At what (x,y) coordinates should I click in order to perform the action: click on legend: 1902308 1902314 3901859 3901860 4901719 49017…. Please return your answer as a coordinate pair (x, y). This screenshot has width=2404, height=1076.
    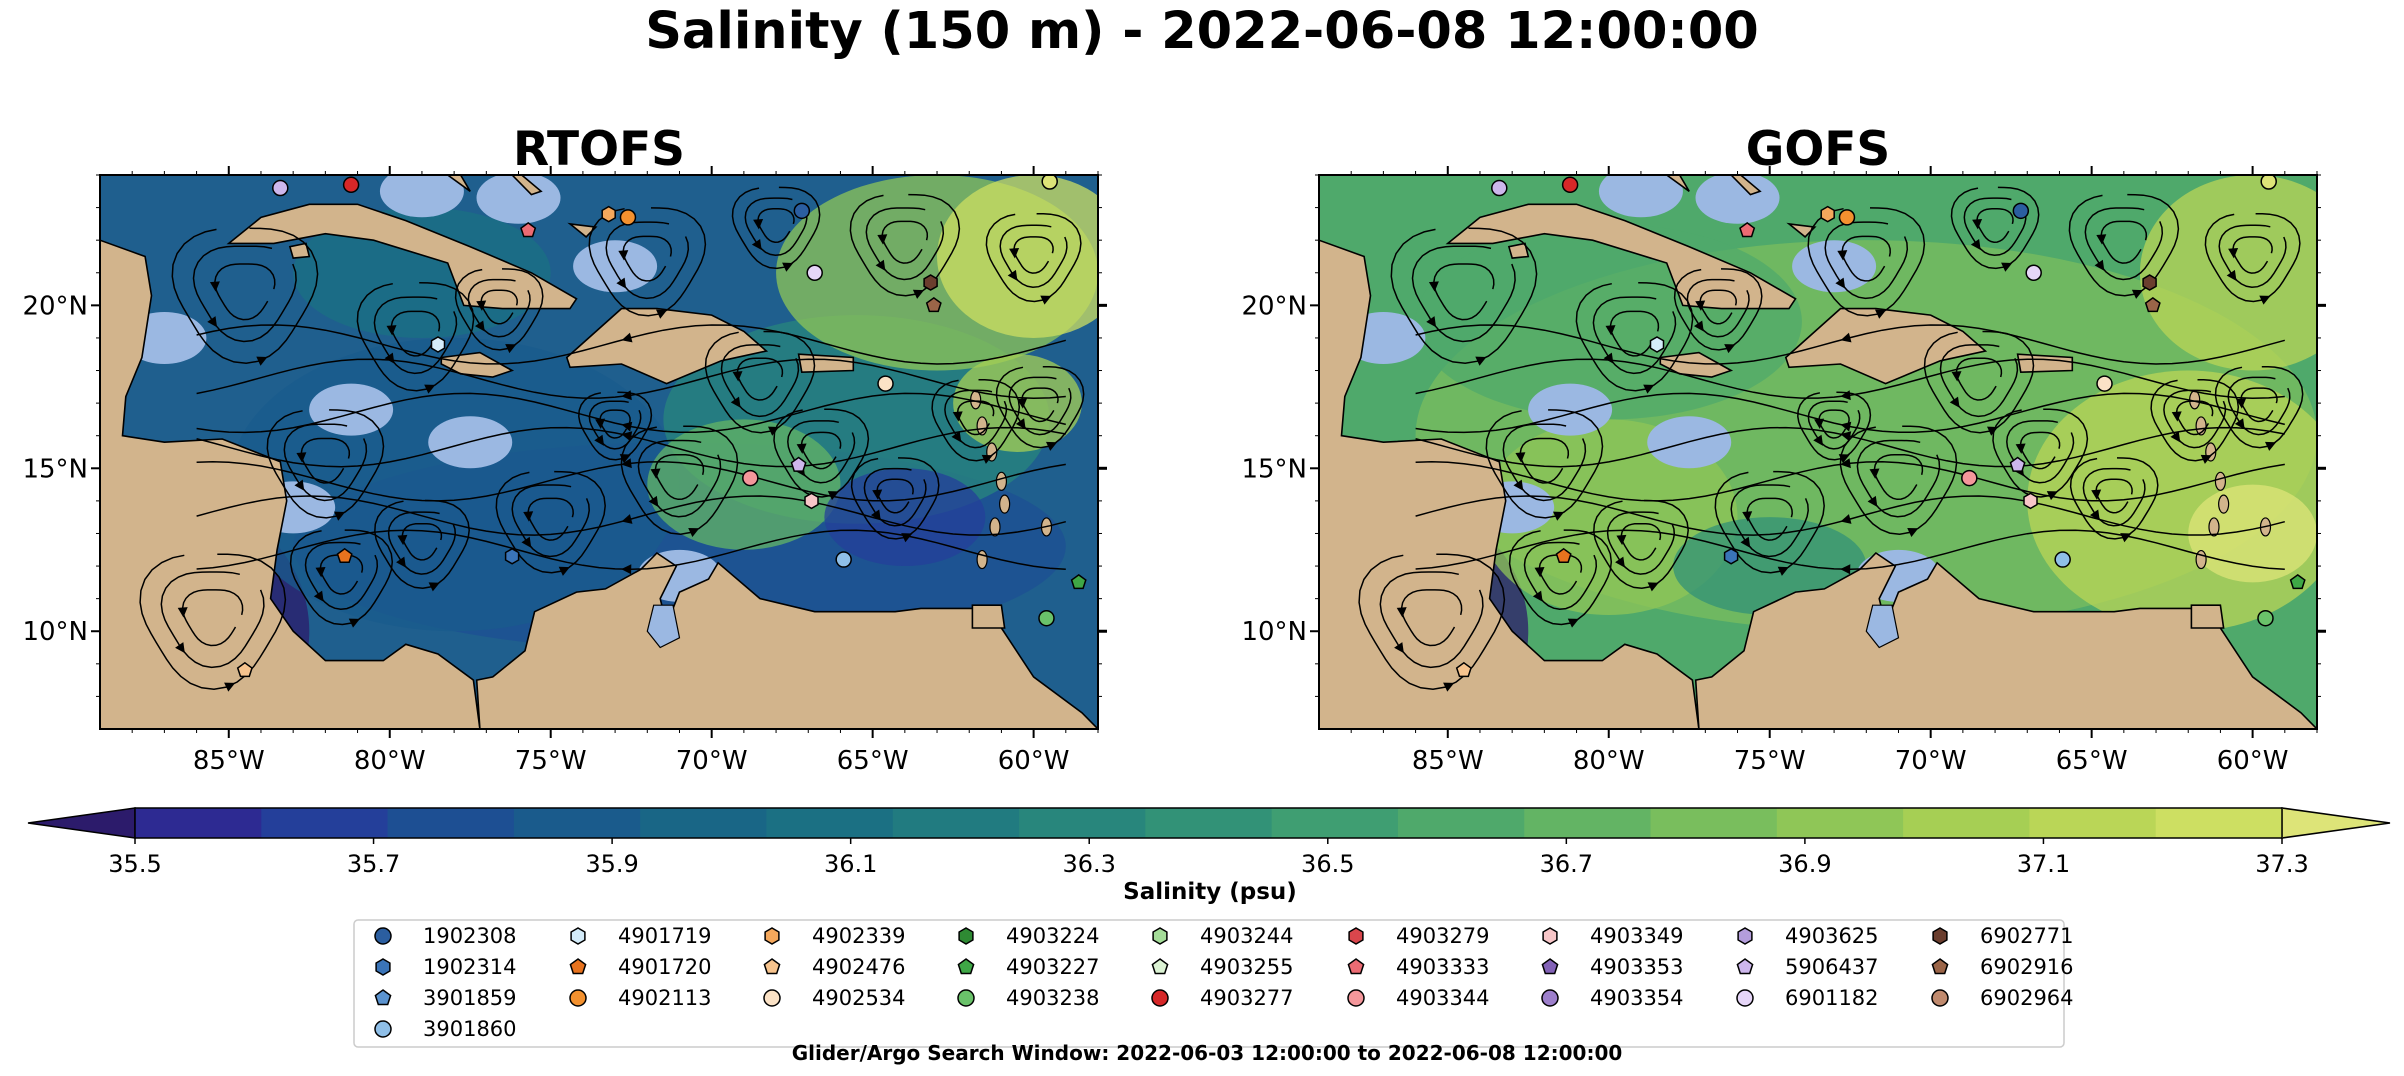
    Looking at the image, I should click on (1213, 983).